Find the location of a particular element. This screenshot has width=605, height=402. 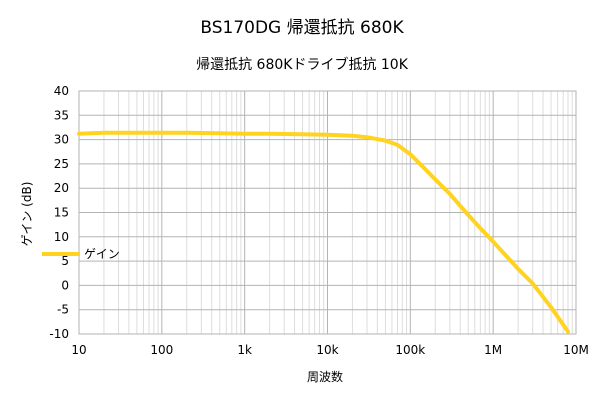

y-tick-labels: -10 -5 0 5 10 15 20 25 30 35 40 is located at coordinates (59, 212).